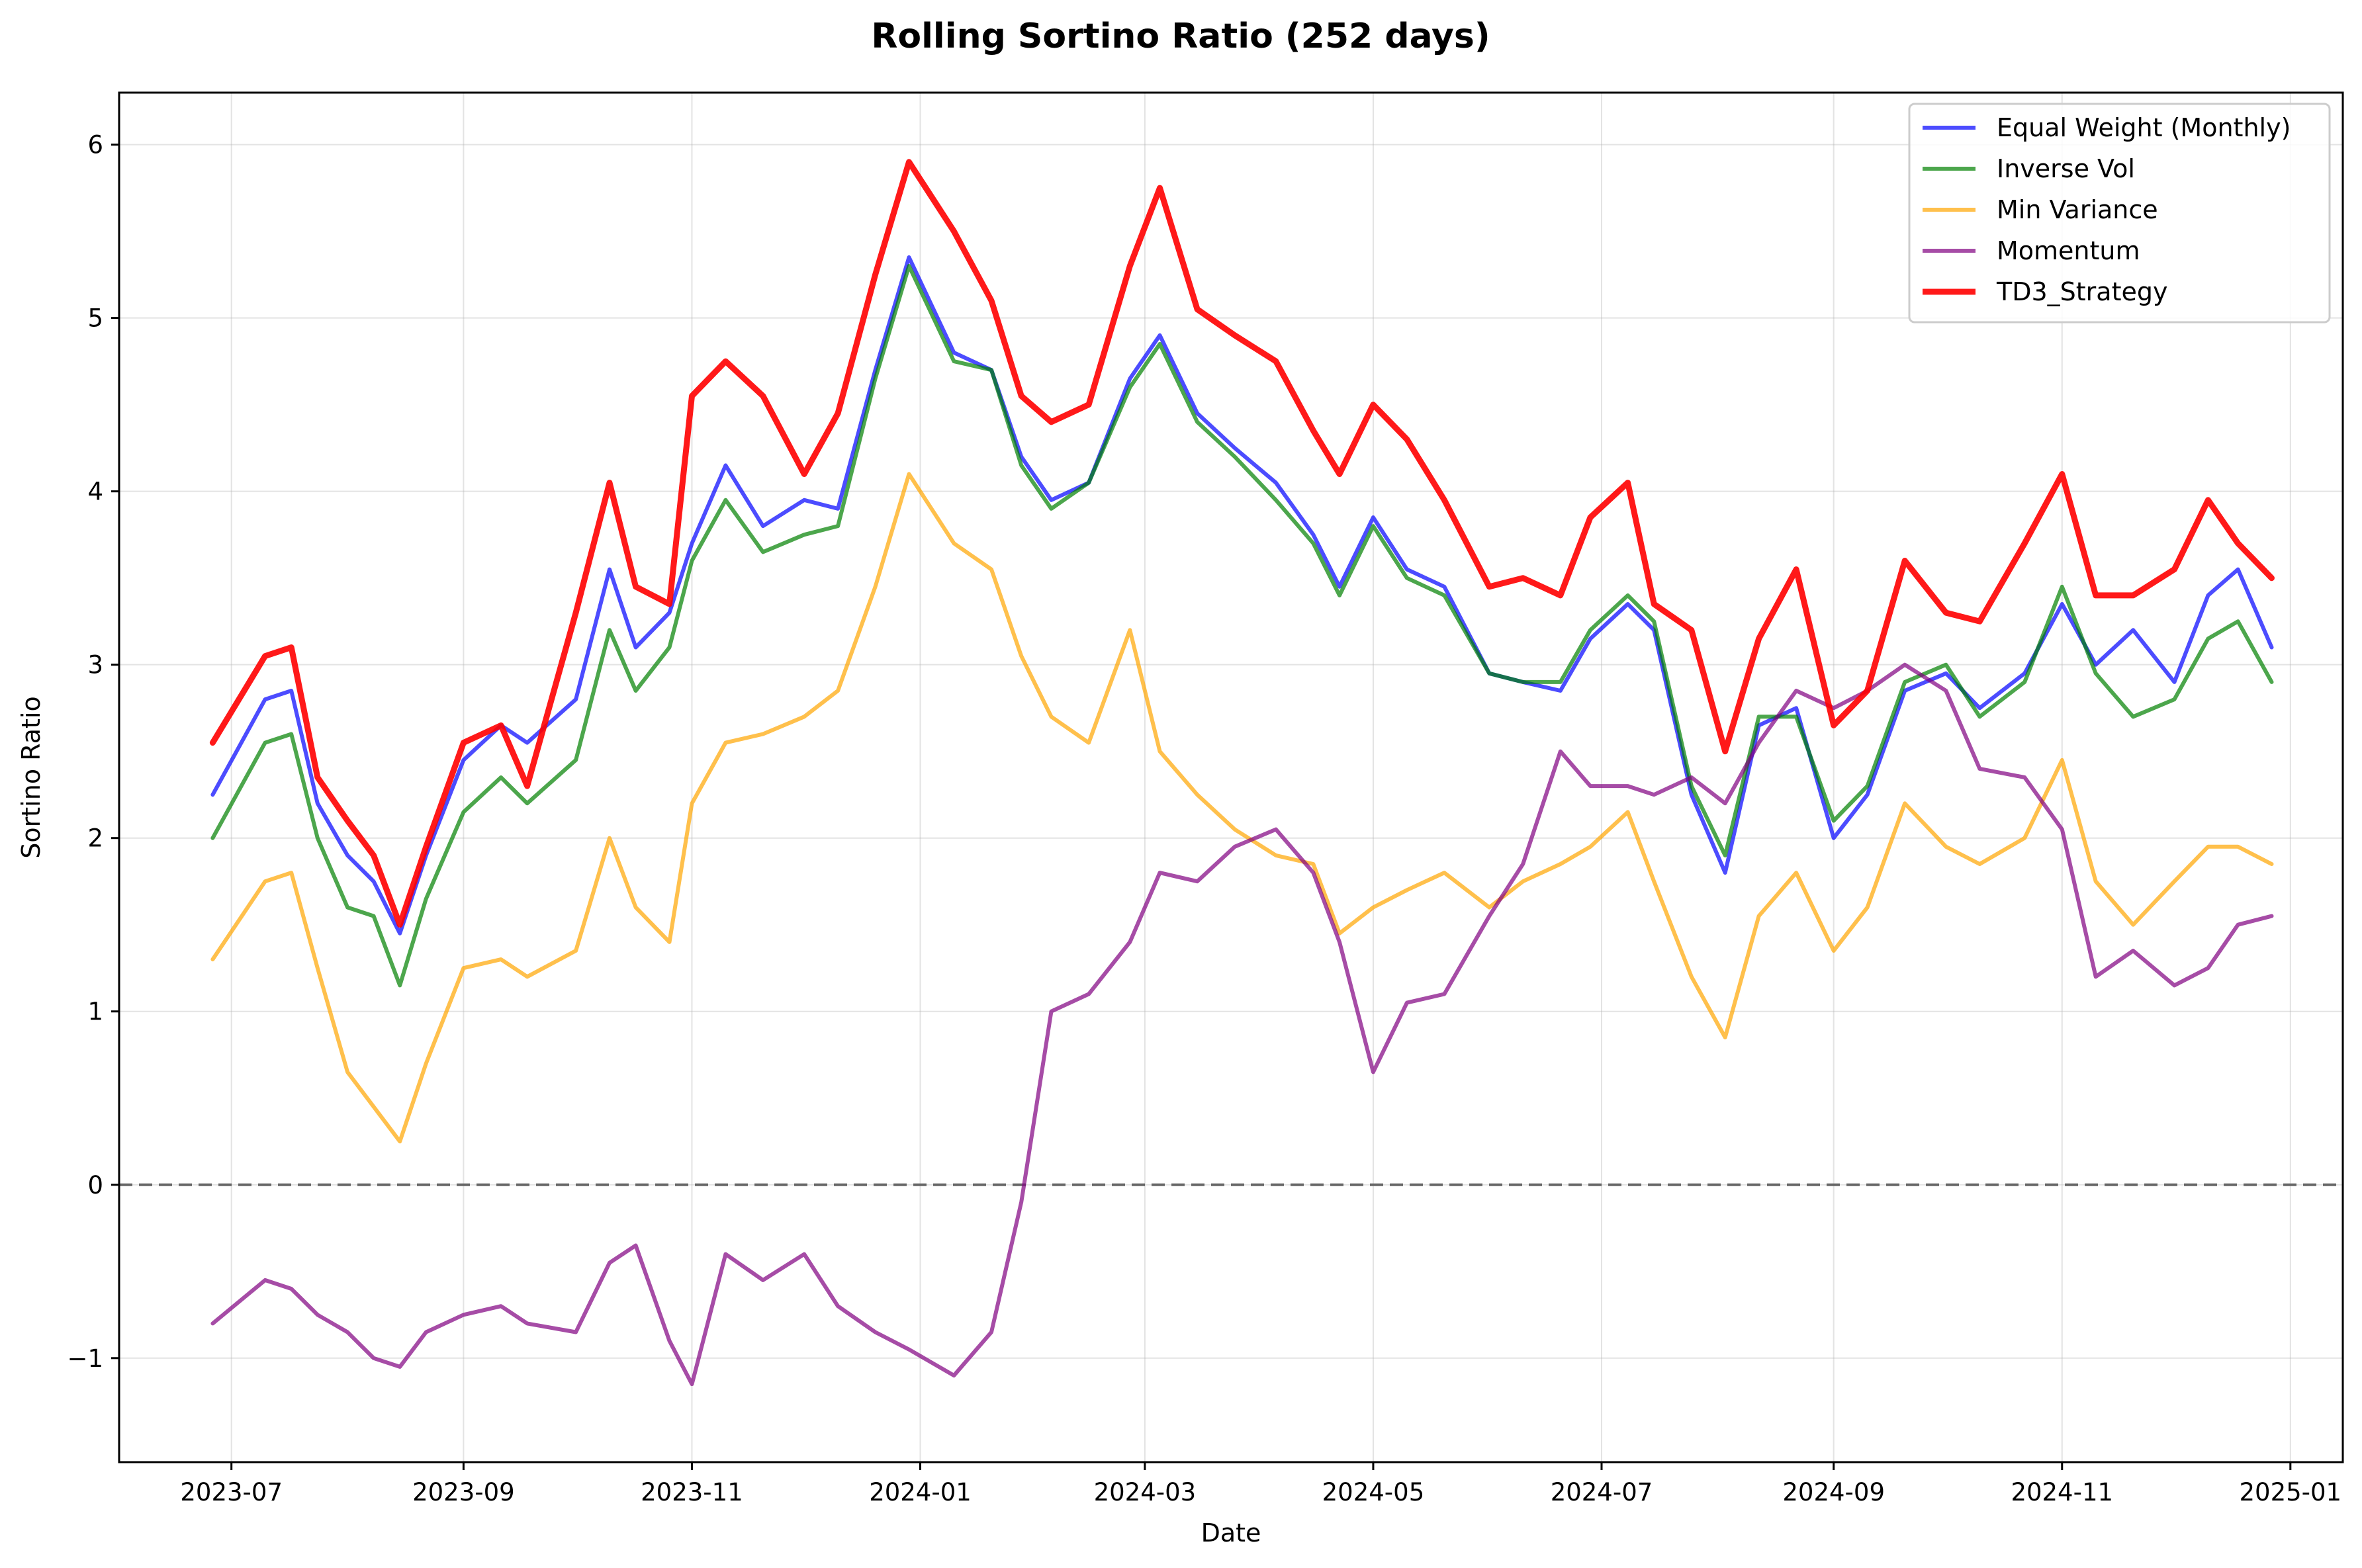 This screenshot has height=1568, width=2362. Describe the element at coordinates (85, 1359) in the screenshot. I see `y-tick-label: −1` at that location.